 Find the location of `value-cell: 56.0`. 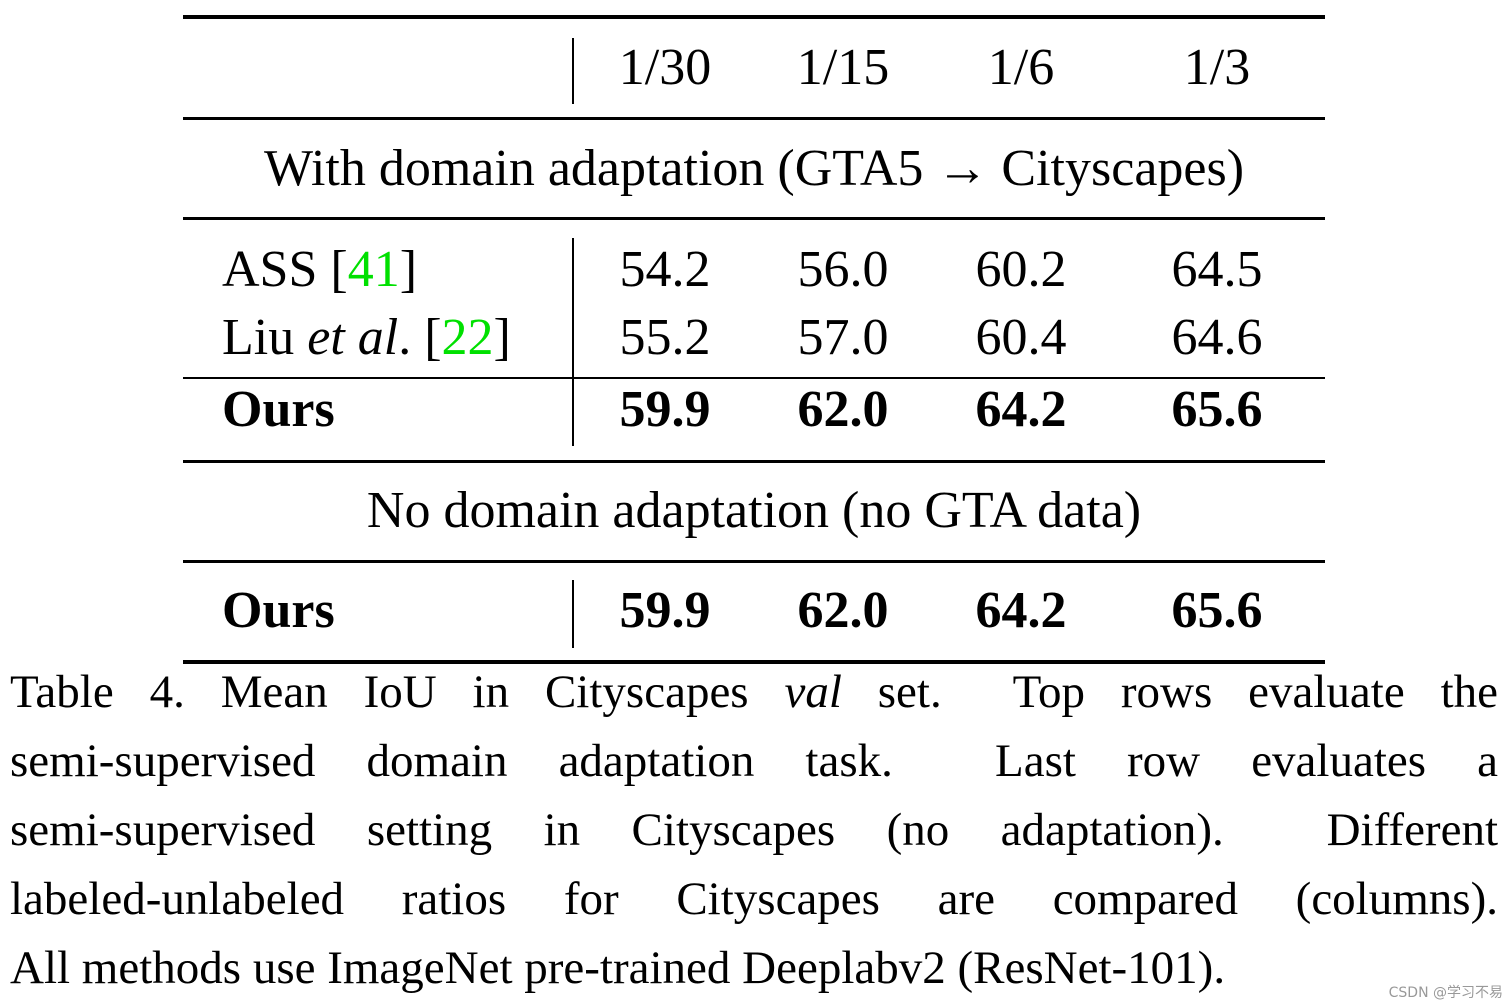

value-cell: 56.0 is located at coordinates (843, 269).